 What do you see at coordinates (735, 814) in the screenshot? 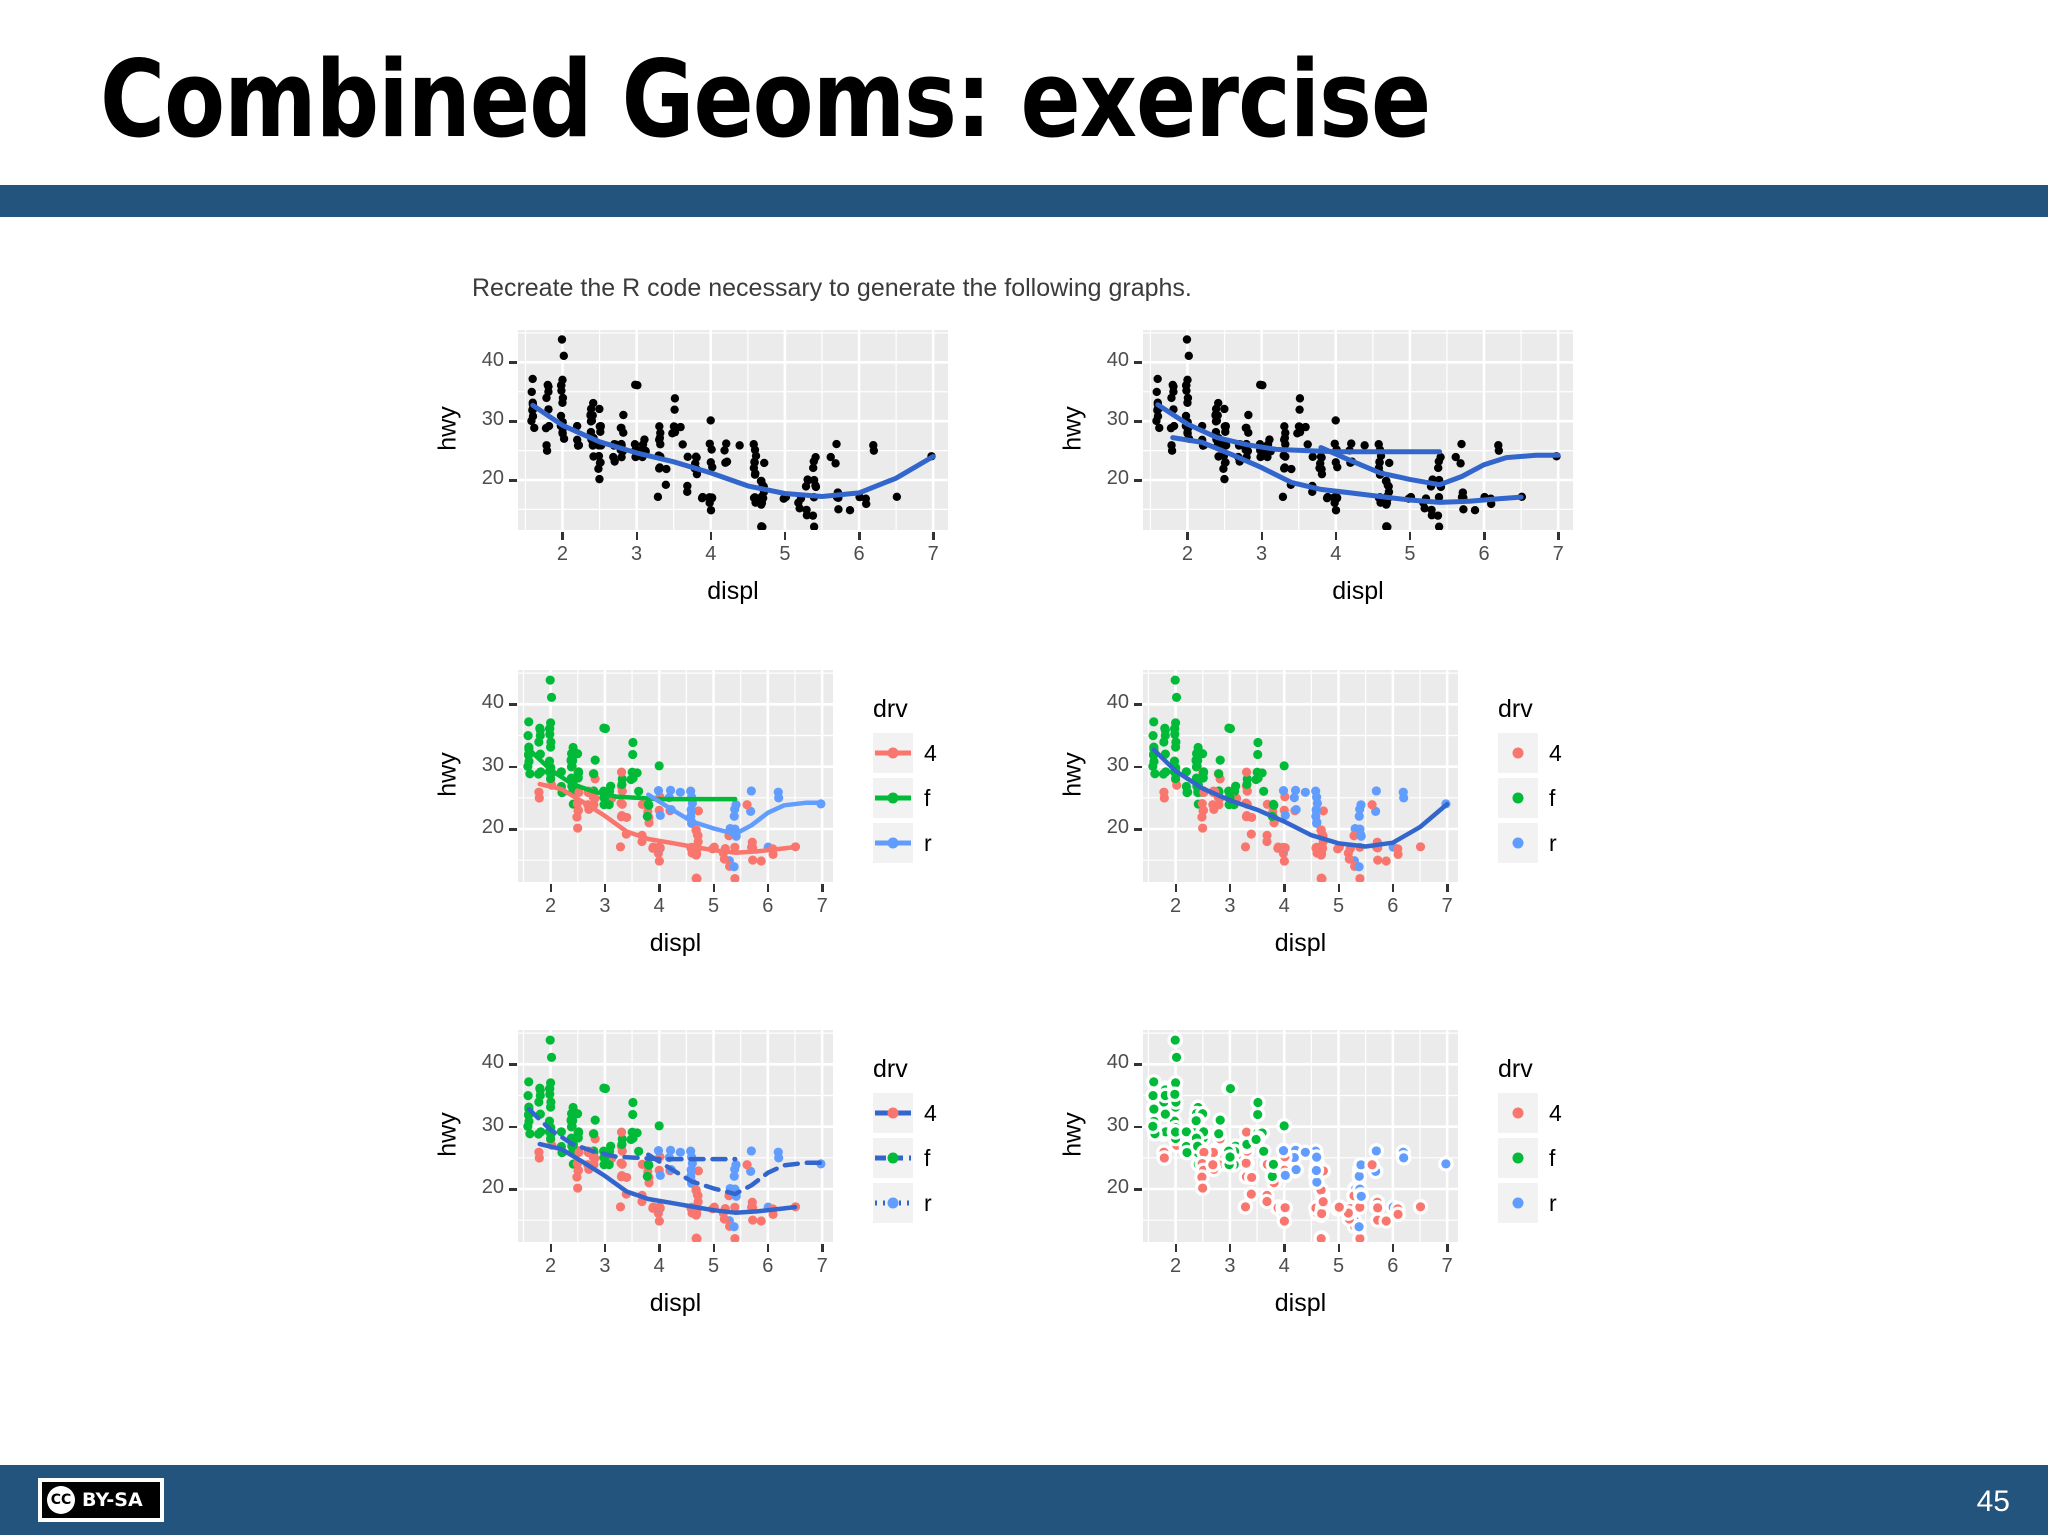
I see `smooth-line-r` at bounding box center [735, 814].